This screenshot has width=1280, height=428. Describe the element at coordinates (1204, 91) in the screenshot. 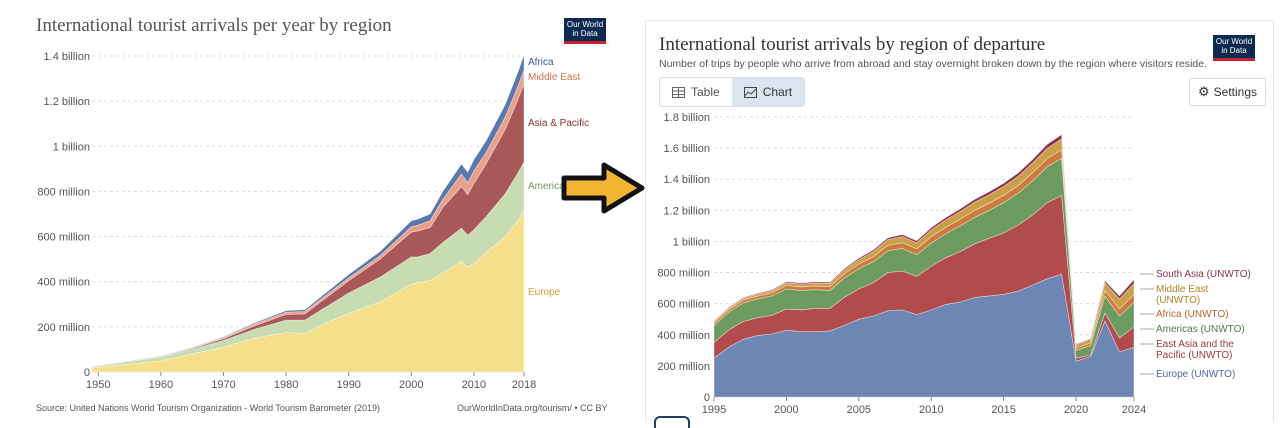

I see `gear-icon: ⚙` at that location.